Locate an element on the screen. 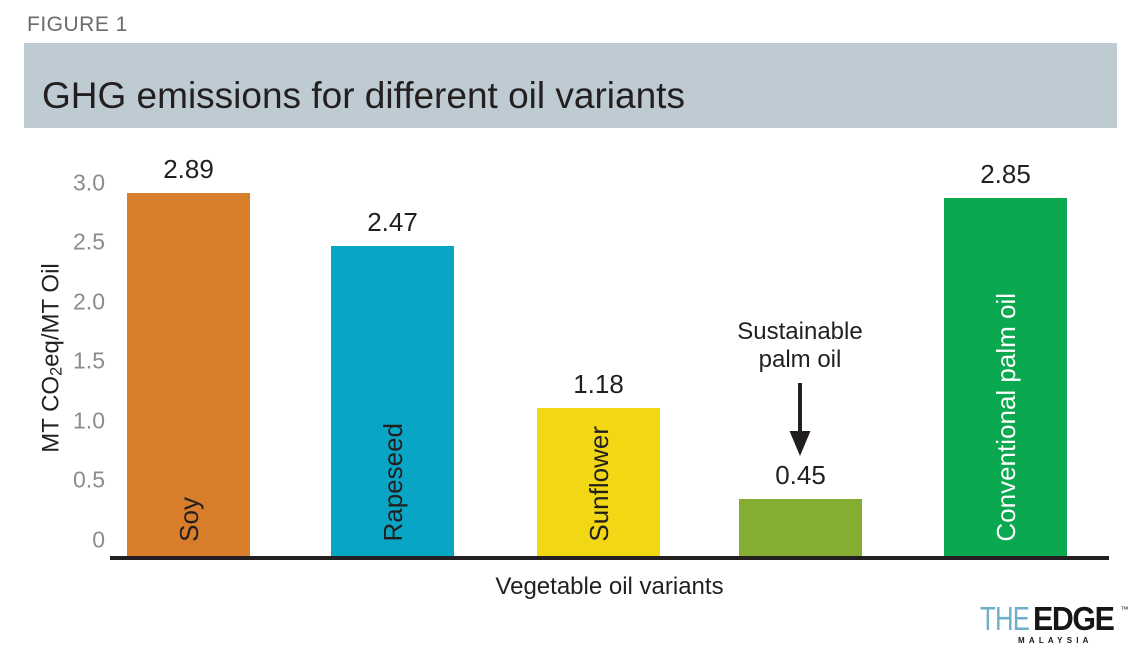 This screenshot has width=1131, height=650. bar-soy: Soy is located at coordinates (188, 374).